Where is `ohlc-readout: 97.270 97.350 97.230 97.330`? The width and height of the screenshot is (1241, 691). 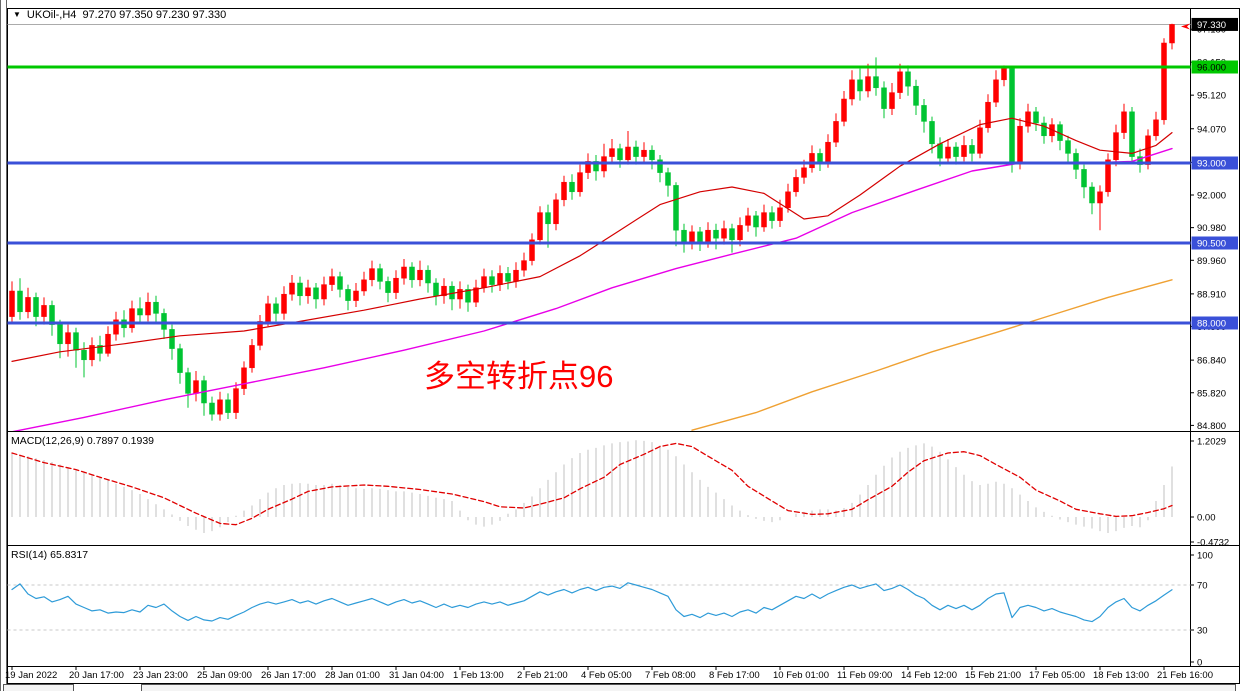 ohlc-readout: 97.270 97.350 97.230 97.330 is located at coordinates (154, 15).